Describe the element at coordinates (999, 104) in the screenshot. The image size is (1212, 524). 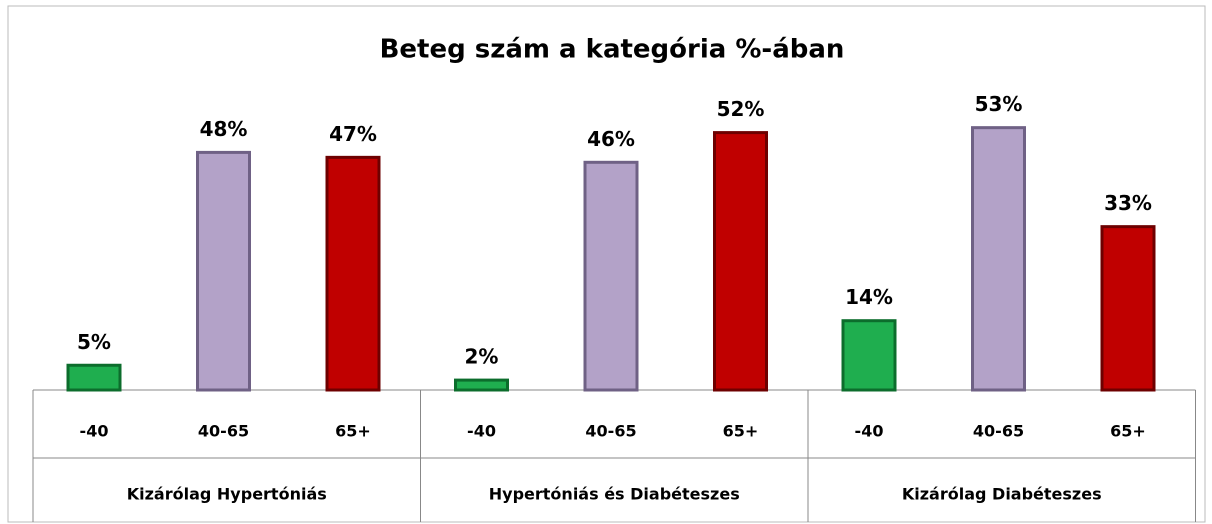
I see `data-label: 53%` at that location.